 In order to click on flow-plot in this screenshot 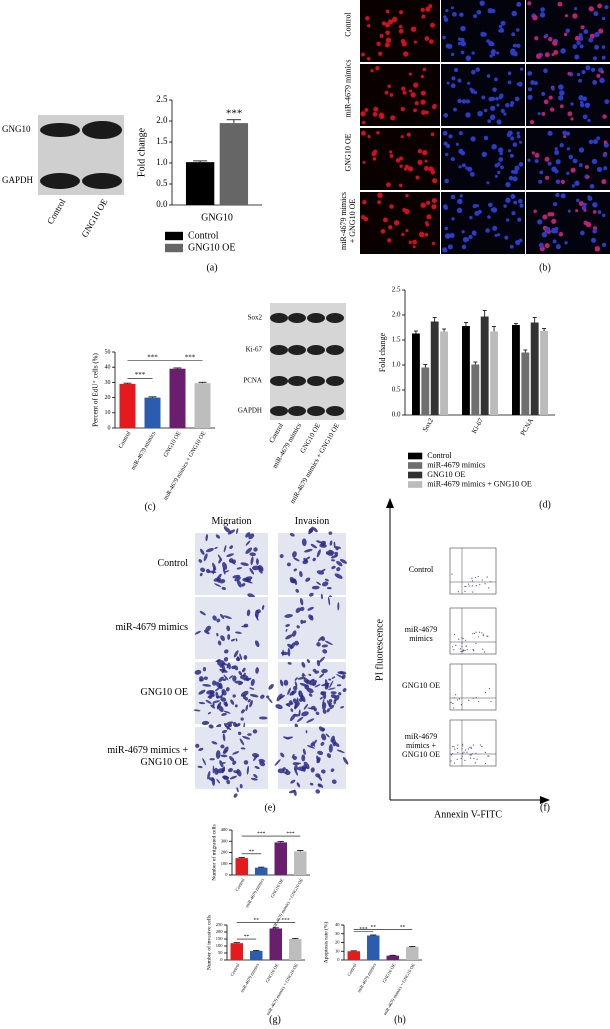, I will do `click(473, 743)`.